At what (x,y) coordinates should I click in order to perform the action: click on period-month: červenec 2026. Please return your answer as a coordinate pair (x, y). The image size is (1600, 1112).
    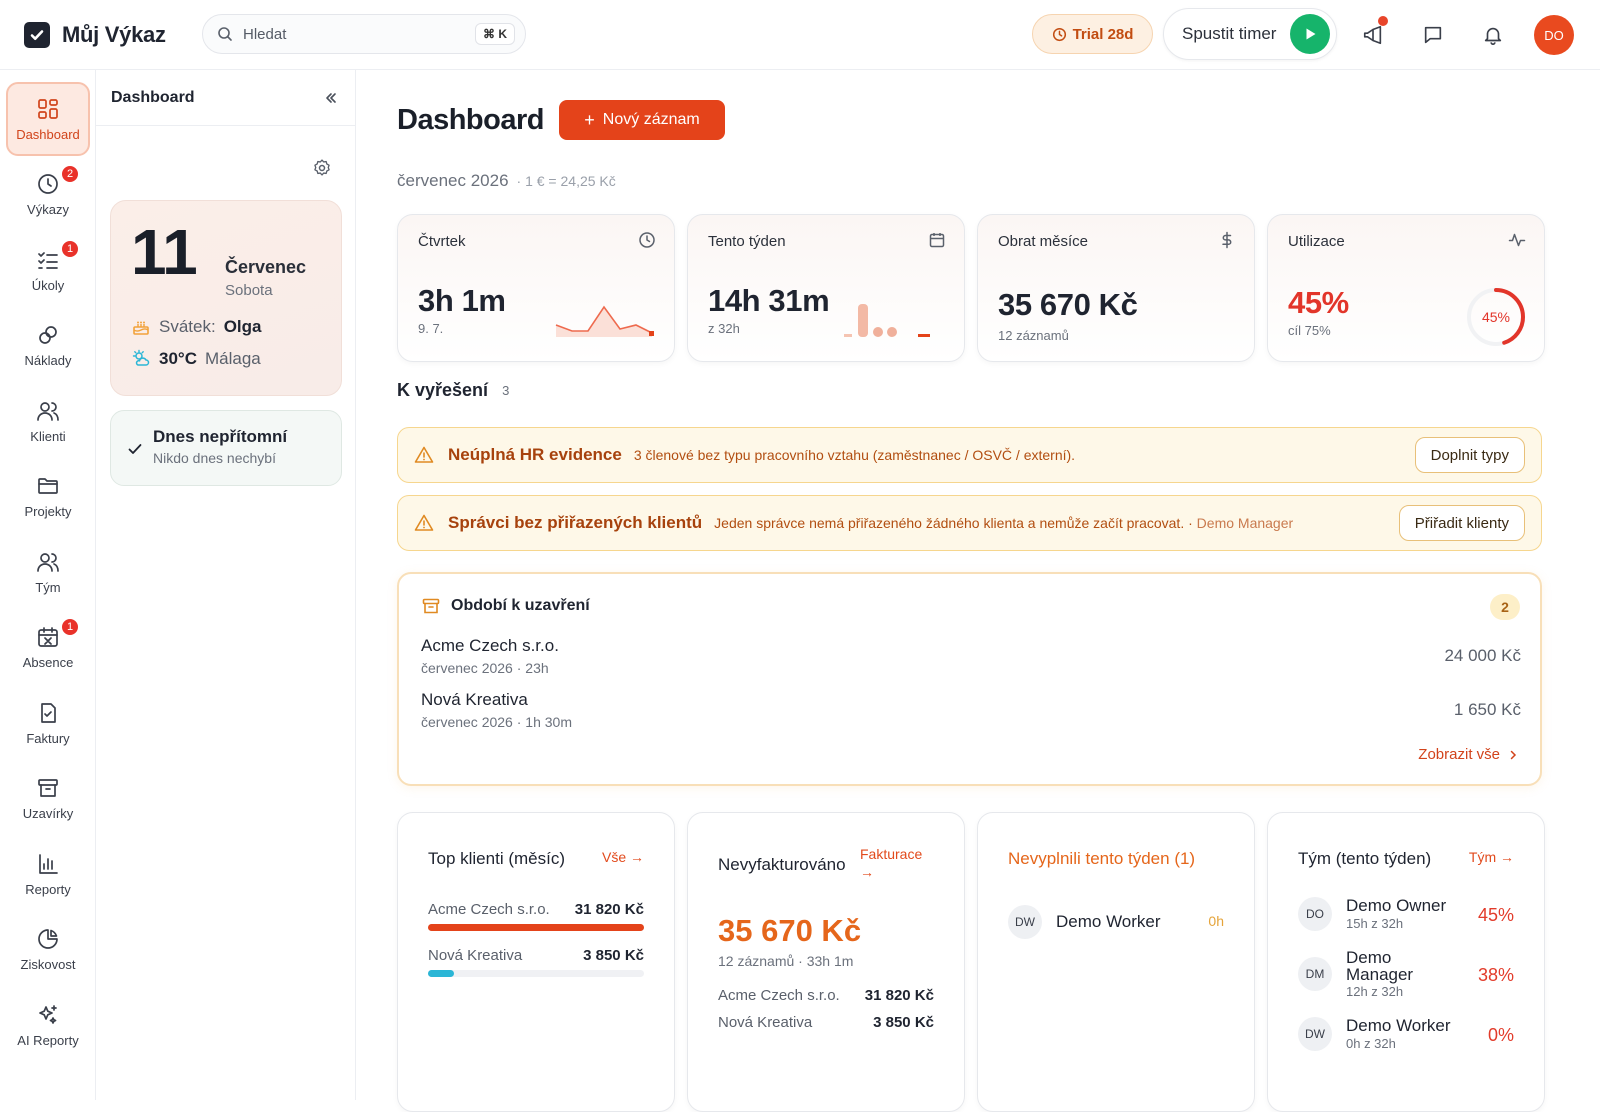
    Looking at the image, I should click on (453, 180).